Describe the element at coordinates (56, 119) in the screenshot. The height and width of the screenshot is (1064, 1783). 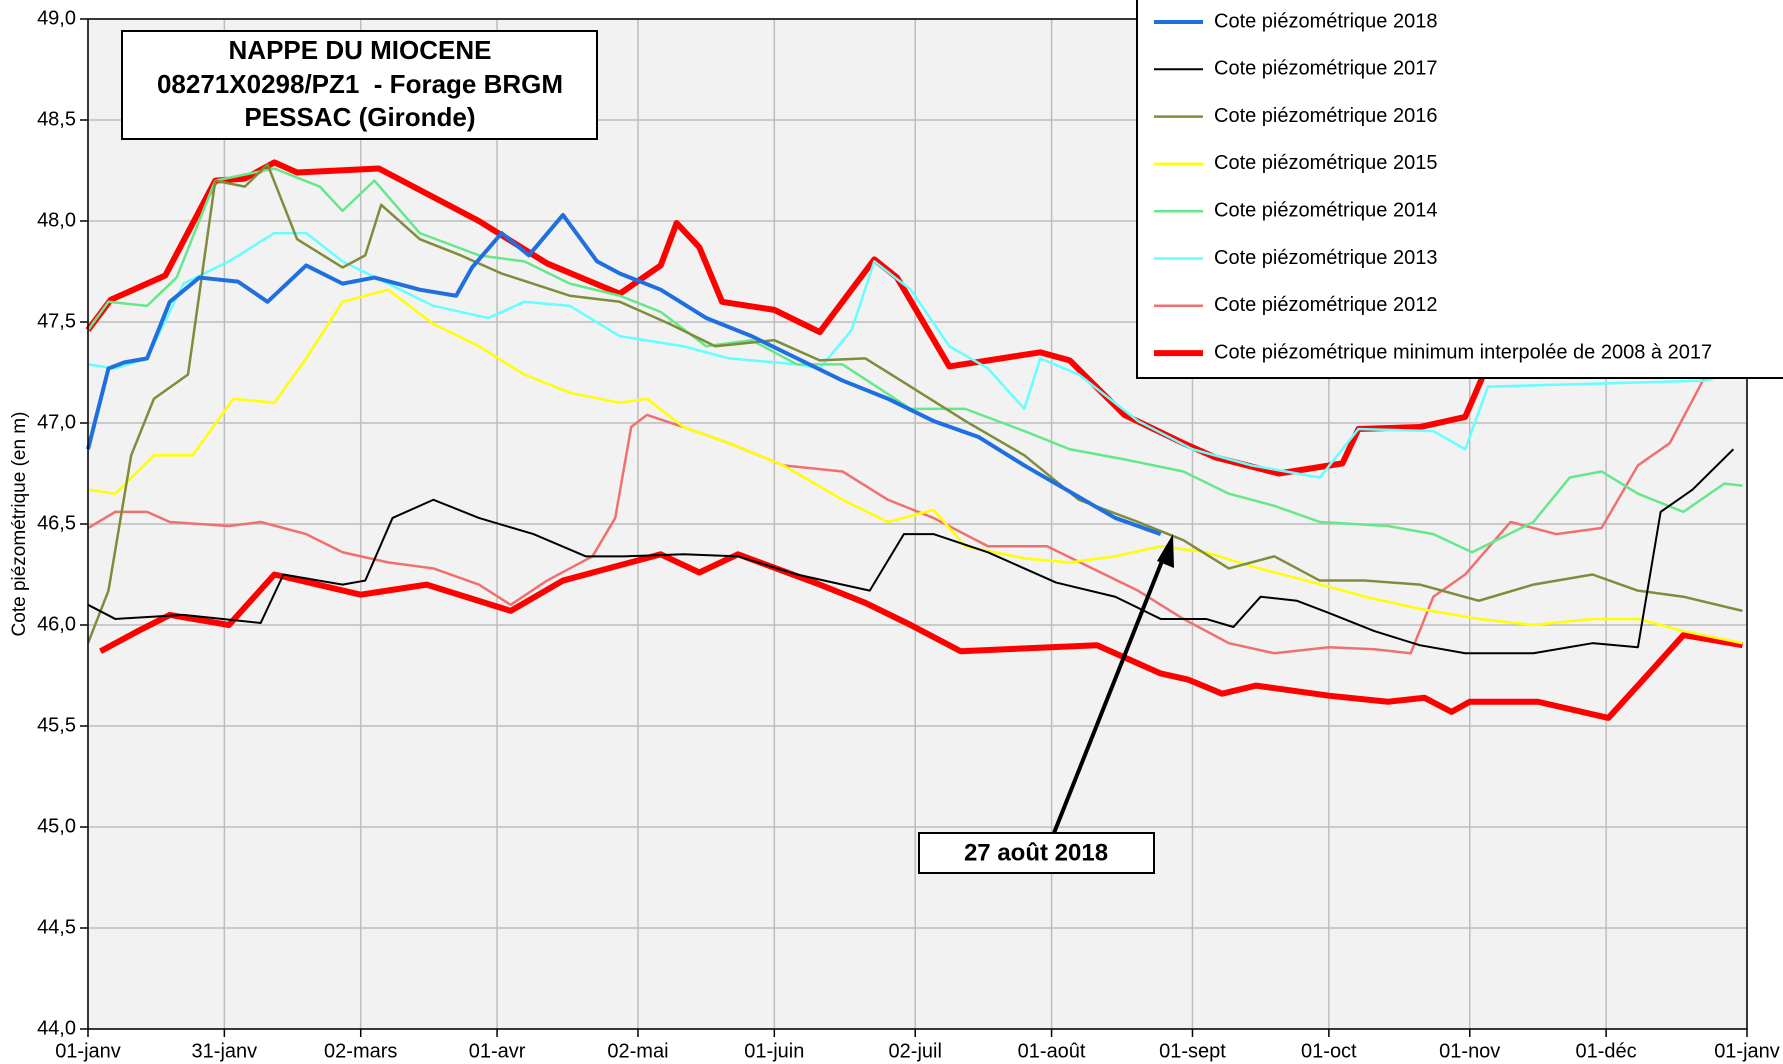
I see `y-tick-label: 48,5` at that location.